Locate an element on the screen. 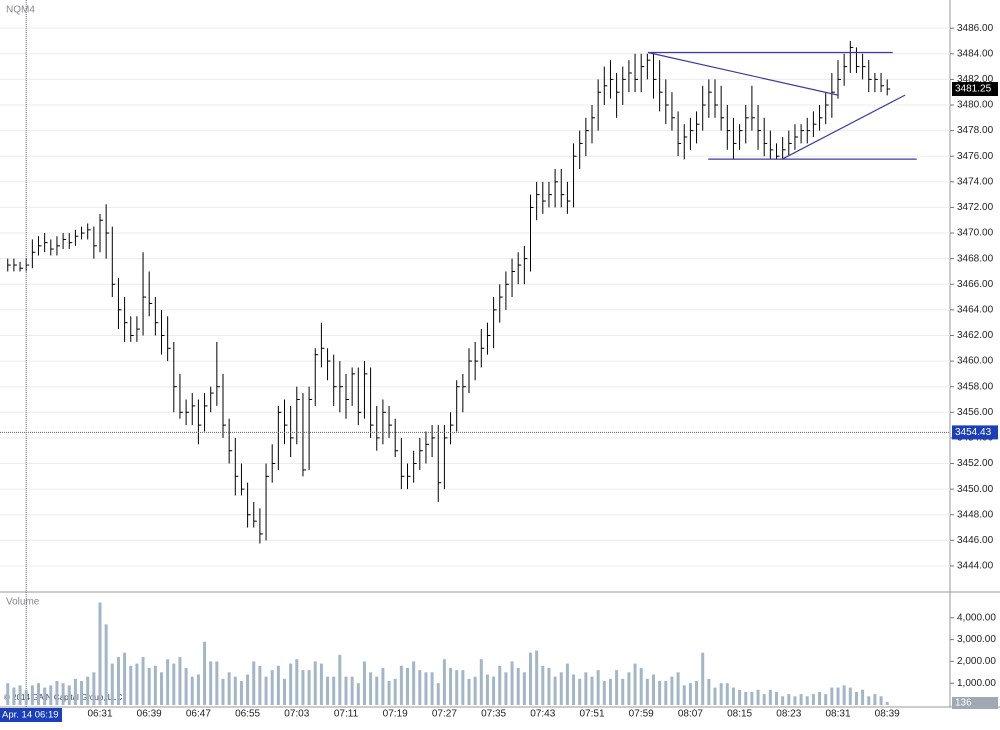 This screenshot has height=730, width=1000. x-tick-label: 07:03 is located at coordinates (296, 714).